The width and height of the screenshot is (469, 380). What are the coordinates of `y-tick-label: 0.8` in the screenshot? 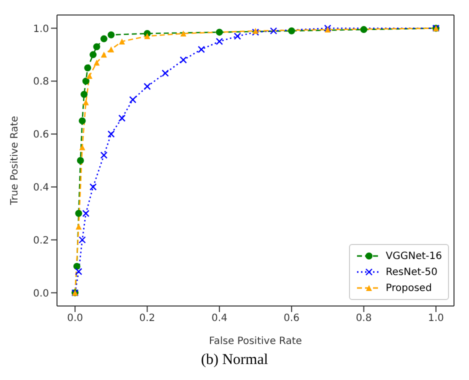 It's located at (41, 82).